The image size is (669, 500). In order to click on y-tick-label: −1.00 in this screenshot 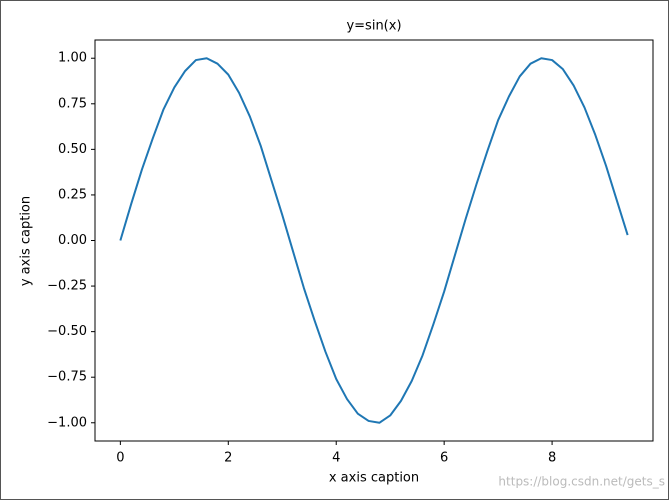, I will do `click(67, 422)`.